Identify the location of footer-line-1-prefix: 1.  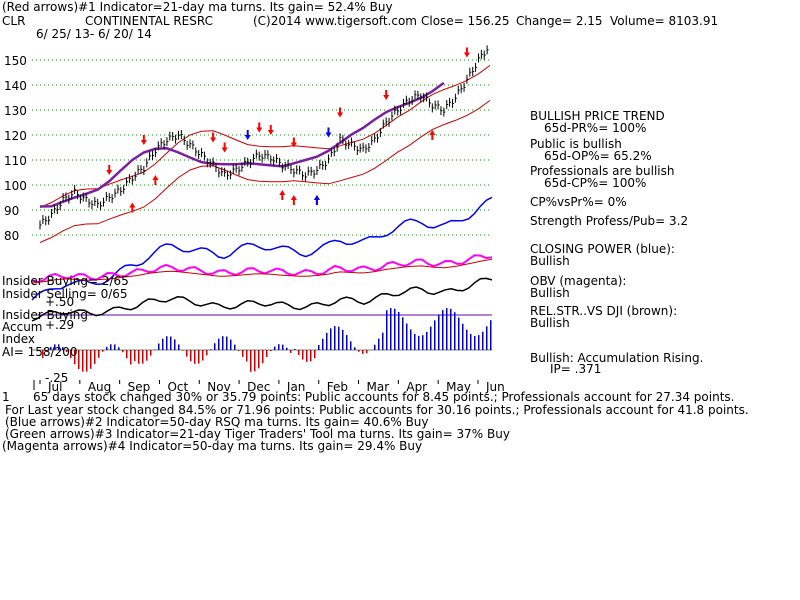
(6, 397).